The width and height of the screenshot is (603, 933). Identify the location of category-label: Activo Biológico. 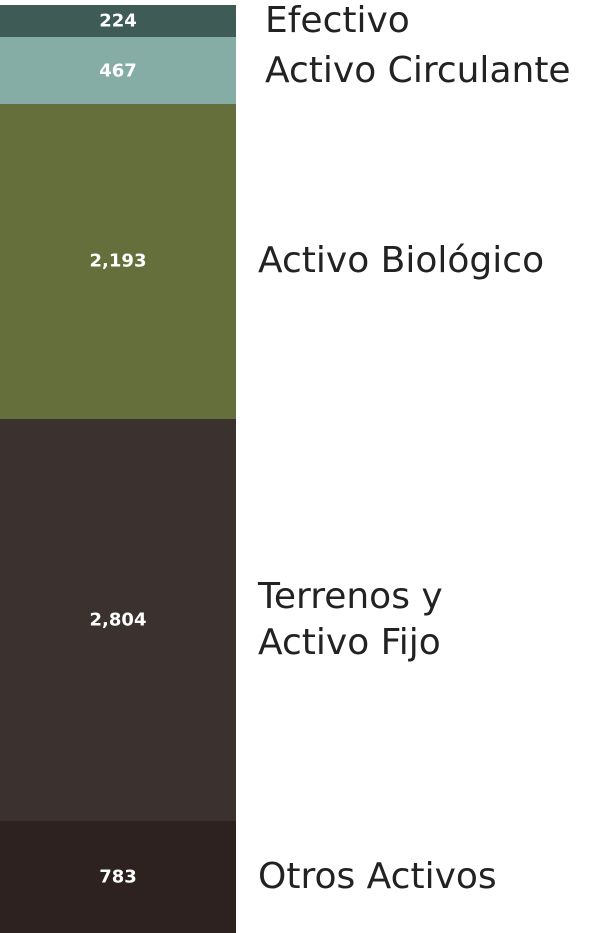
(401, 261).